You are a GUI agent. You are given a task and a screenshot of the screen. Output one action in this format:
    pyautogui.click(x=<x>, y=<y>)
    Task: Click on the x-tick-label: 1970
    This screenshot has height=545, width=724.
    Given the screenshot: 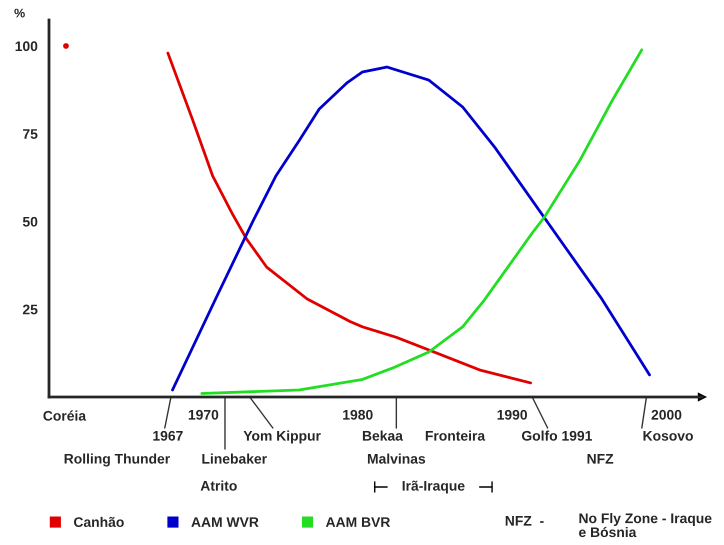 What is the action you would take?
    pyautogui.click(x=203, y=415)
    